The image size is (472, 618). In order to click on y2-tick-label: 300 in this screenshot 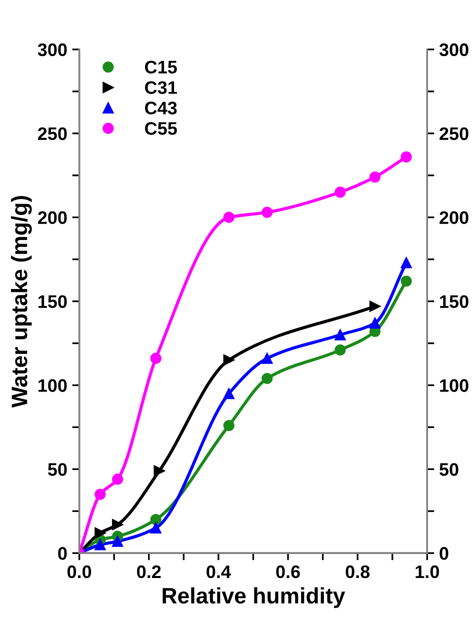, I will do `click(453, 49)`.